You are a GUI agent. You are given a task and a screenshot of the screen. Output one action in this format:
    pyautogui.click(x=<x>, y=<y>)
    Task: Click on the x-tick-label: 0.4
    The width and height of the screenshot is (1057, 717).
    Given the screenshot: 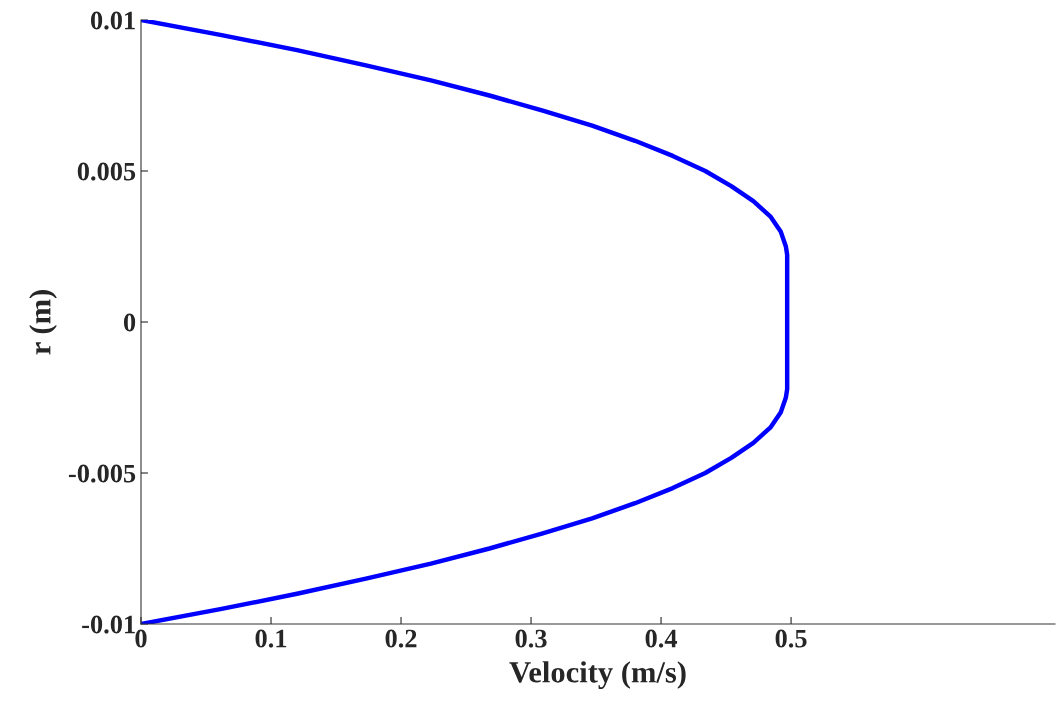 What is the action you would take?
    pyautogui.click(x=661, y=638)
    